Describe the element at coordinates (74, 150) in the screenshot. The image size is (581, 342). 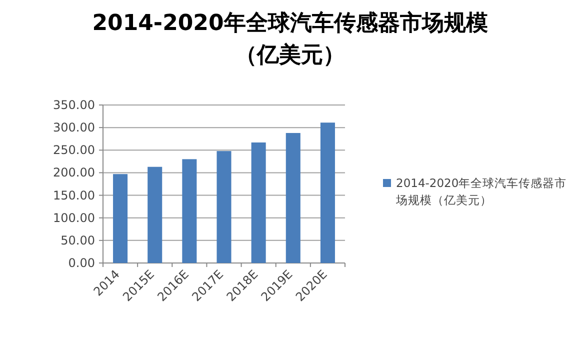
I see `y-tick-label: 250.00` at that location.